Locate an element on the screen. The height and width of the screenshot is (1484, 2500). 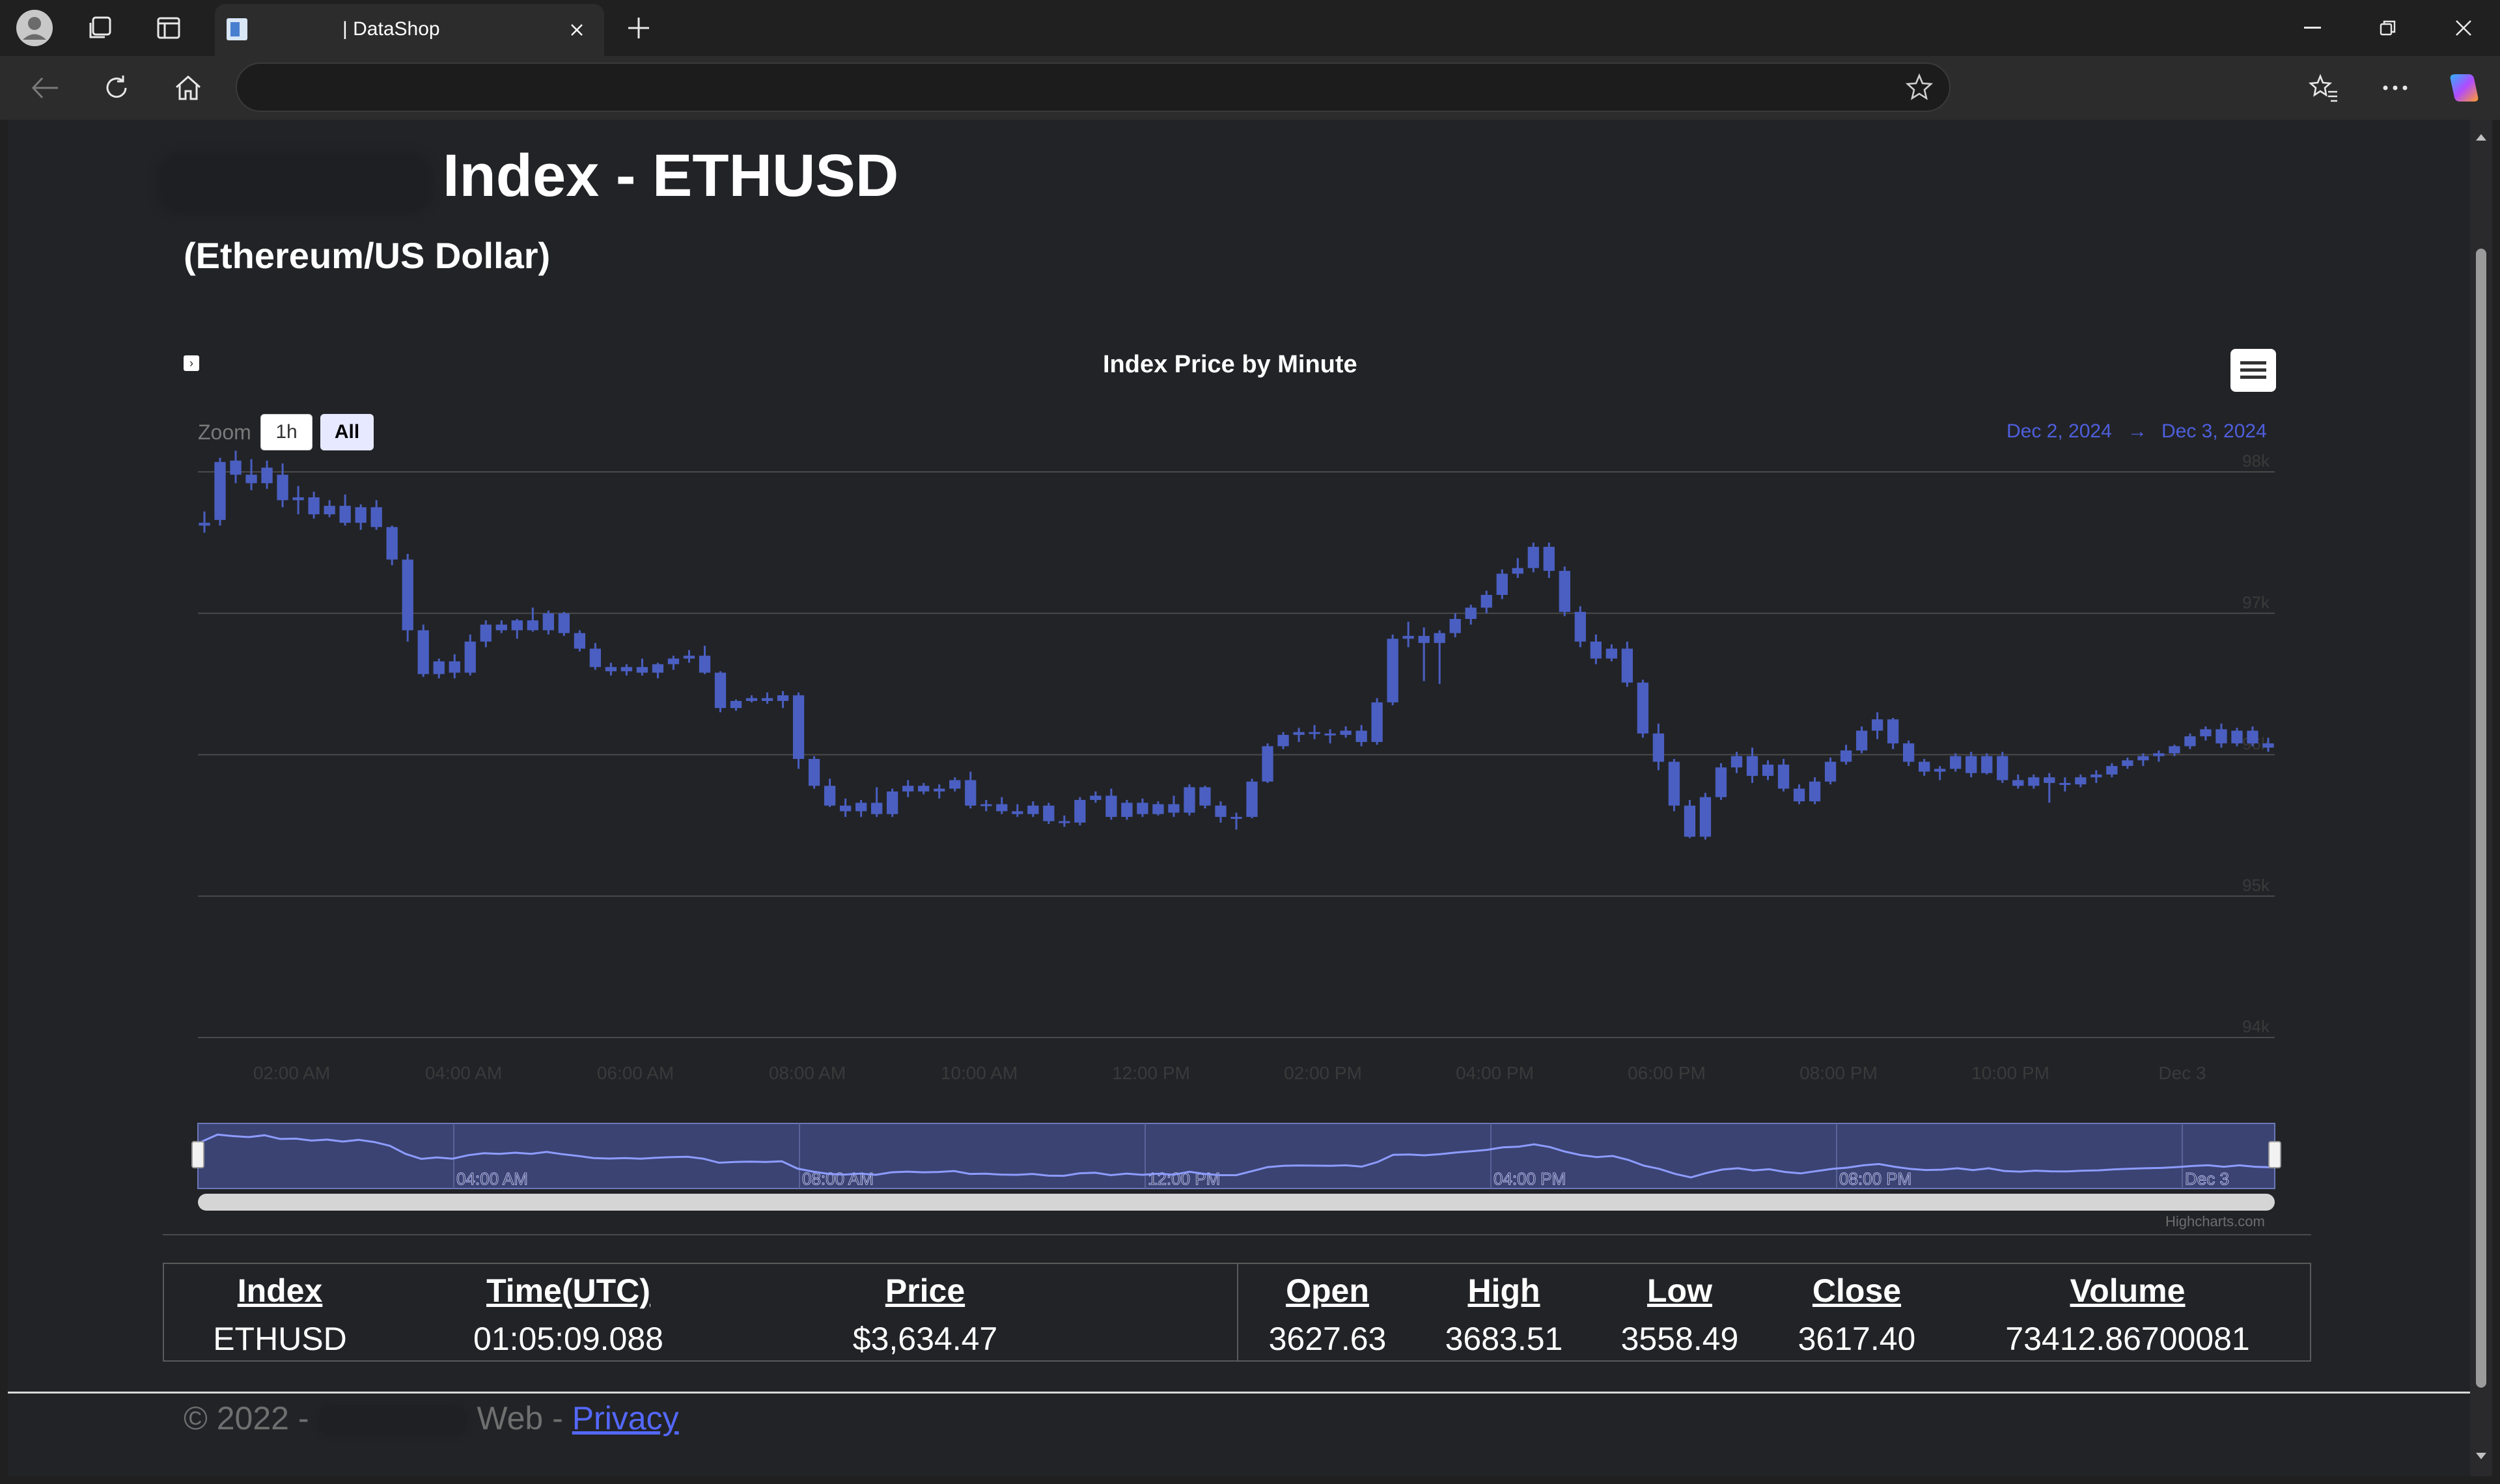
range-from: Dec 2, 2024 is located at coordinates (2059, 431).